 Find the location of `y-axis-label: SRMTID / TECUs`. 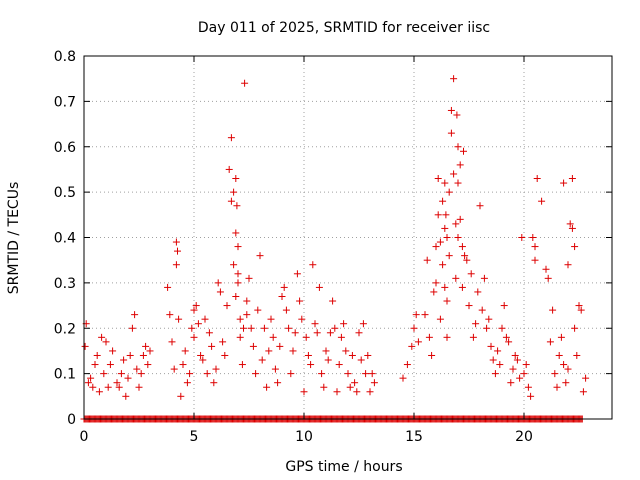

y-axis-label: SRMTID / TECUs is located at coordinates (14, 238).